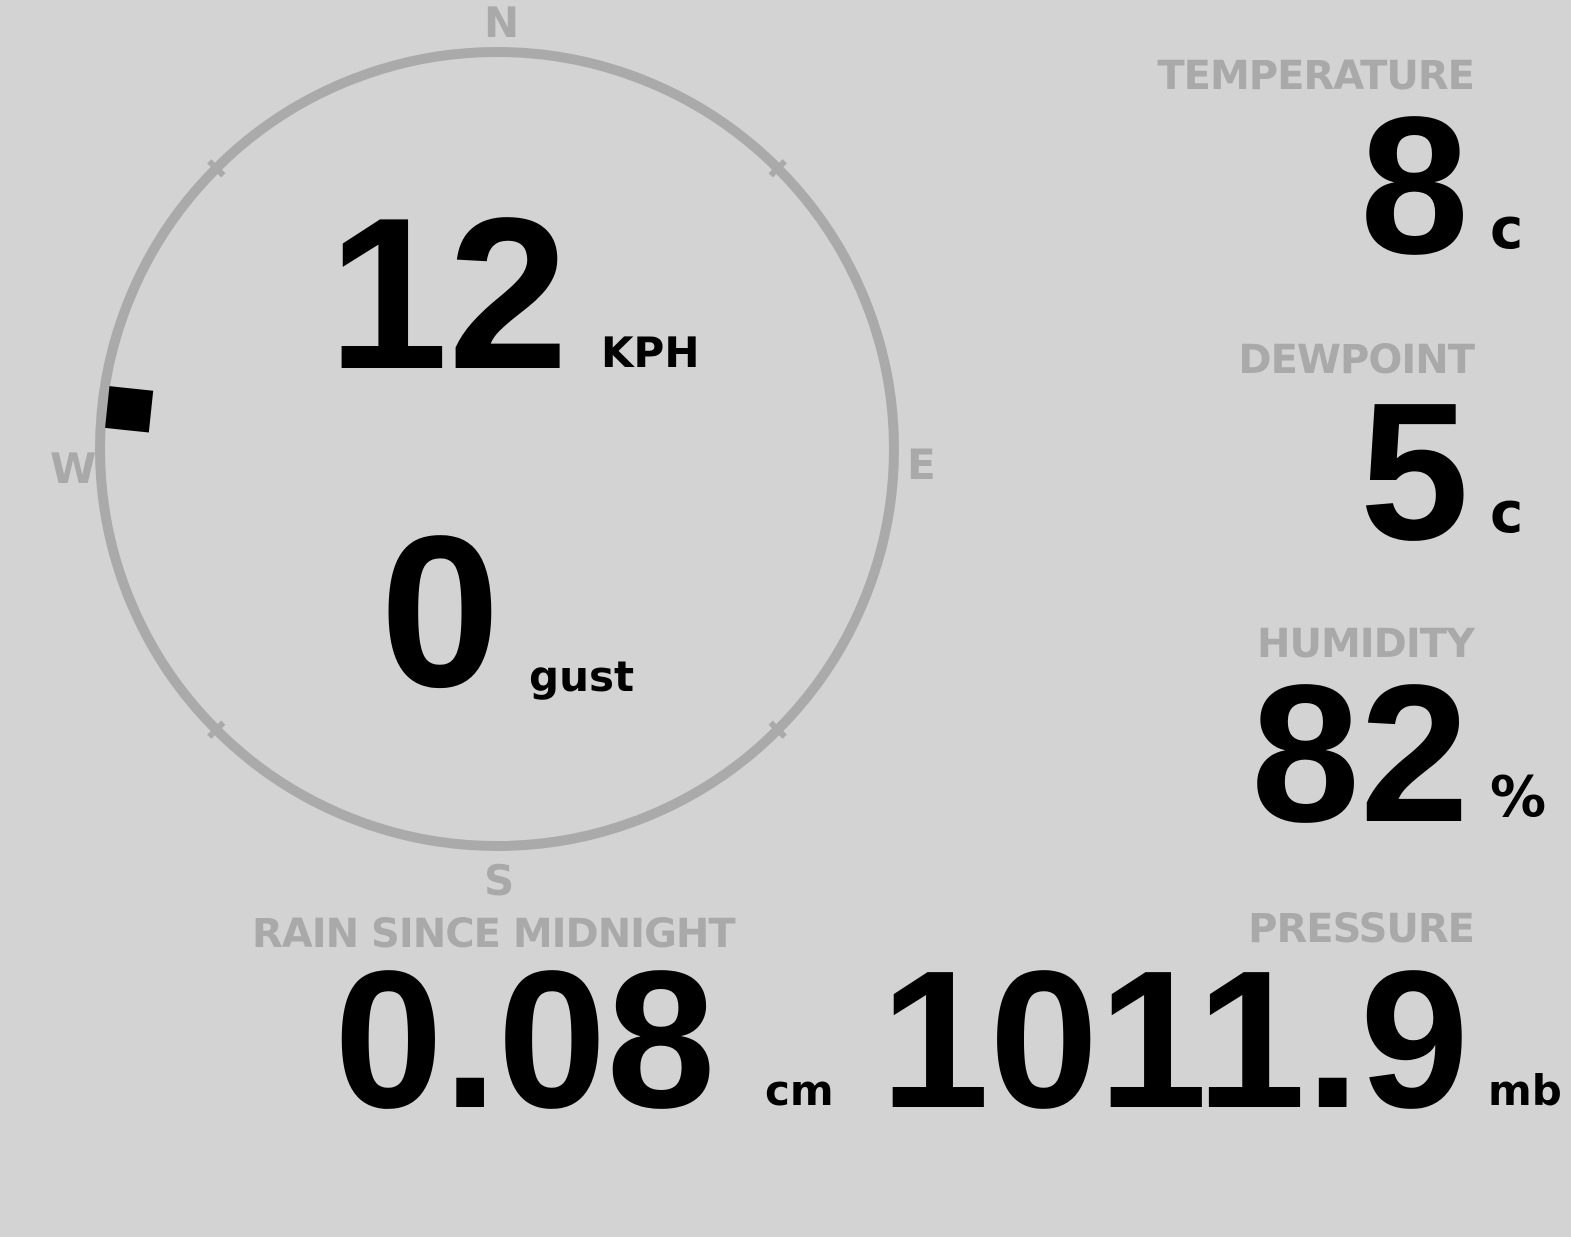 This screenshot has width=1571, height=1237. Describe the element at coordinates (129, 409) in the screenshot. I see `wind-direction-marker` at that location.